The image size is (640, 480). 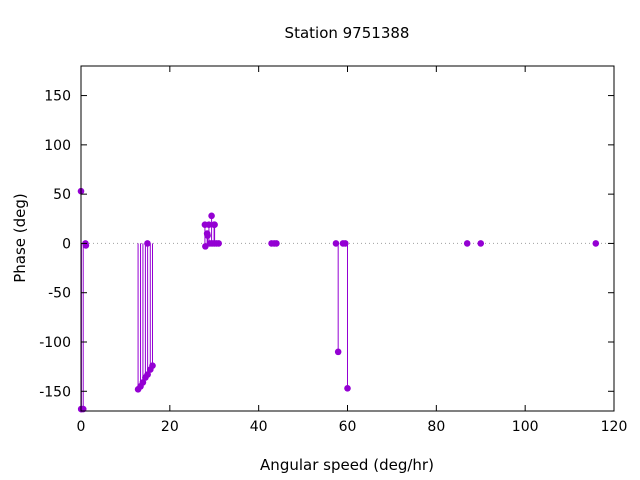 I want to click on y-tick-label: 0, so click(x=66, y=244).